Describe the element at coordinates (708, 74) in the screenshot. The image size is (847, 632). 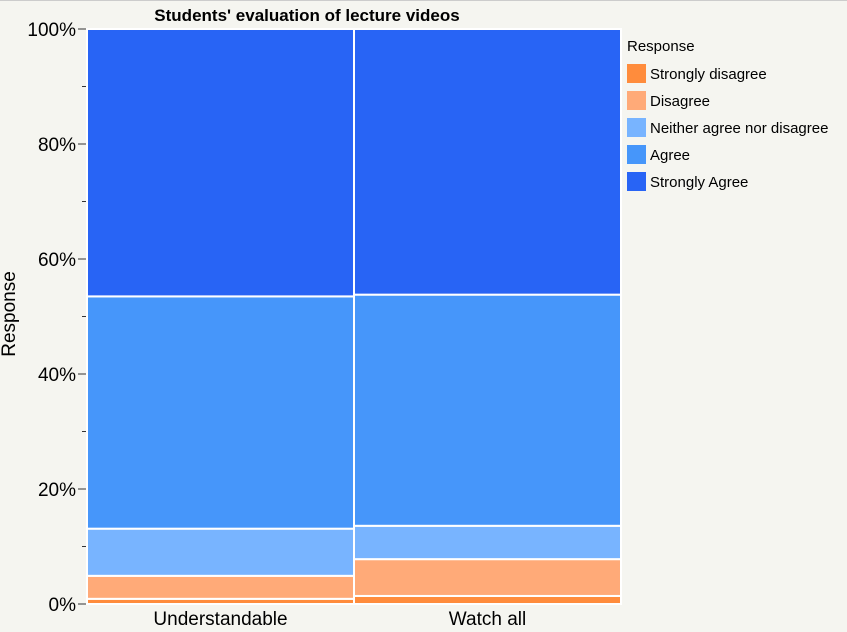
I see `legend-label: Strongly disagree` at that location.